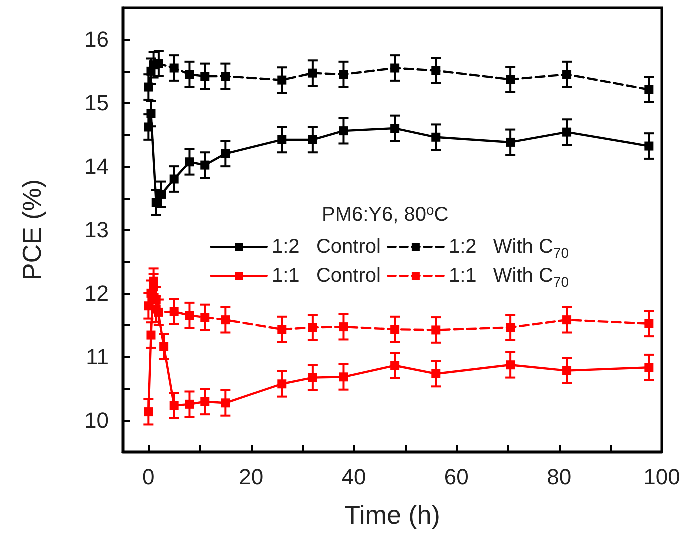 The image size is (700, 552). I want to click on x-tick-label: 20, so click(251, 477).